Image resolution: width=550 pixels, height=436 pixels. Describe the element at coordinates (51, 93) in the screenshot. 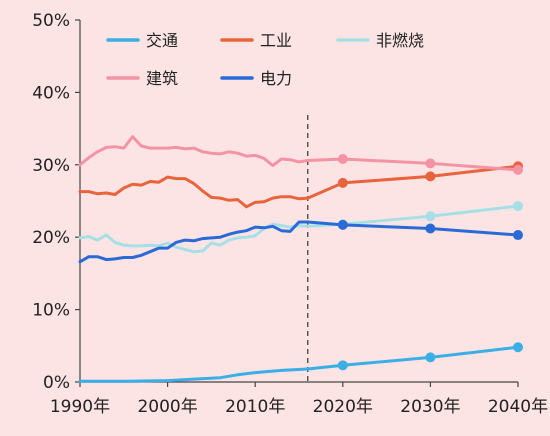

I see `y-tick-label: 40%` at that location.